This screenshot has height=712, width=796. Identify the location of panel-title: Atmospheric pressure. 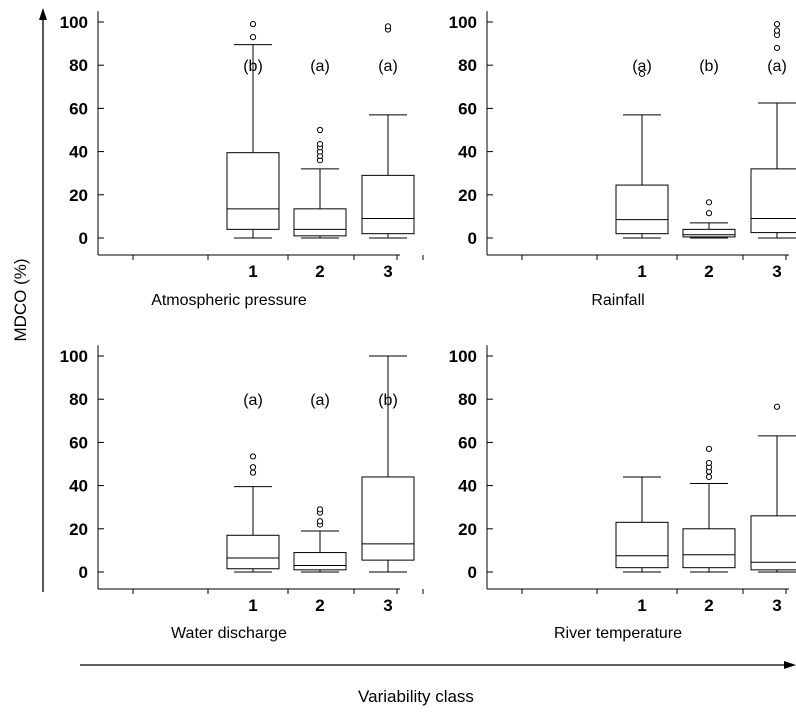
(229, 300).